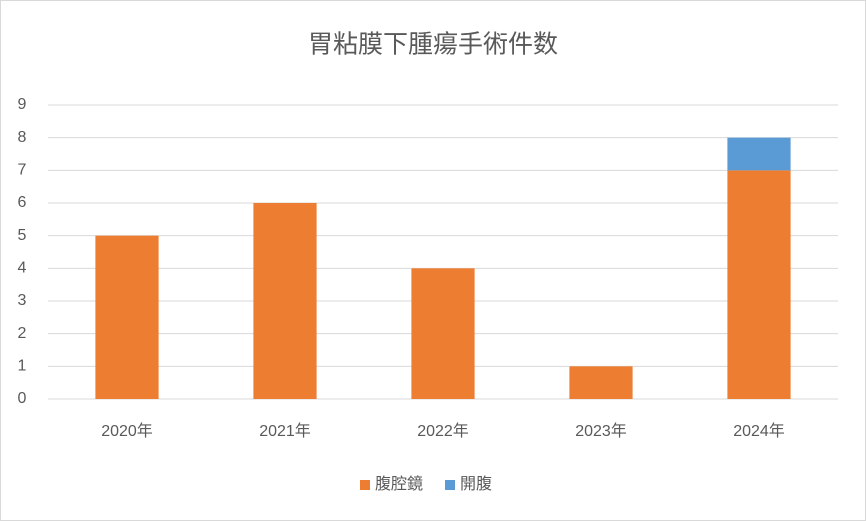 This screenshot has height=521, width=866. Describe the element at coordinates (759, 431) in the screenshot. I see `x-tick-label: 2024年` at that location.